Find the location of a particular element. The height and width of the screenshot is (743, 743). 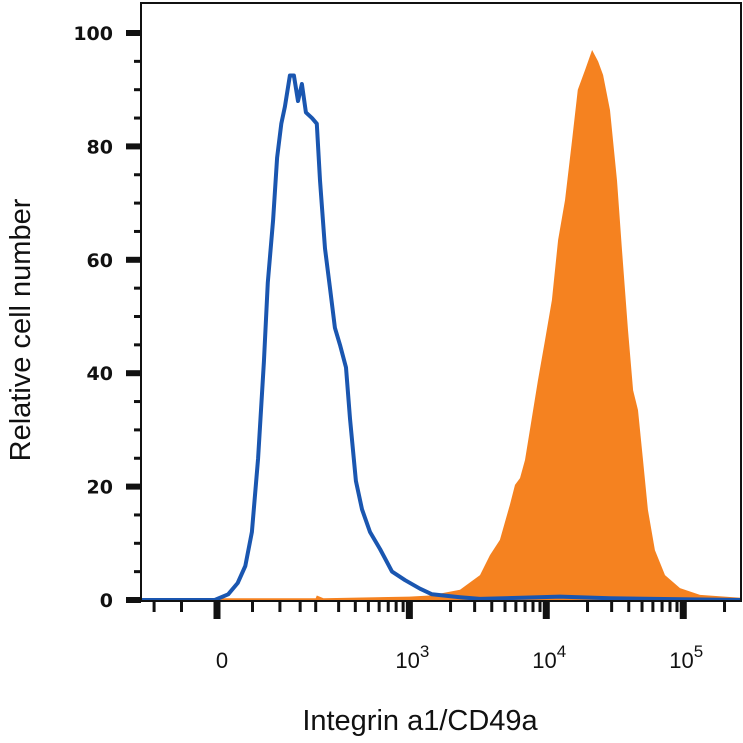

y-tick-label: 100 is located at coordinates (93, 34).